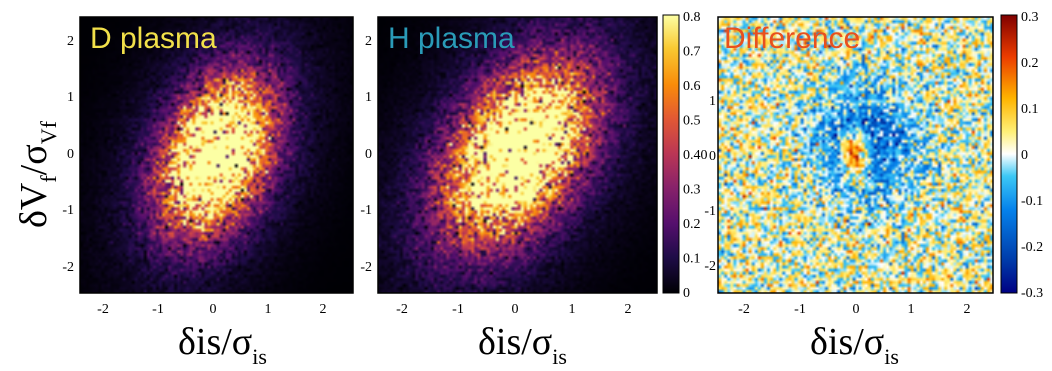 The height and width of the screenshot is (371, 1052). Describe the element at coordinates (1032, 247) in the screenshot. I see `colorbar-tick: -0.2` at that location.